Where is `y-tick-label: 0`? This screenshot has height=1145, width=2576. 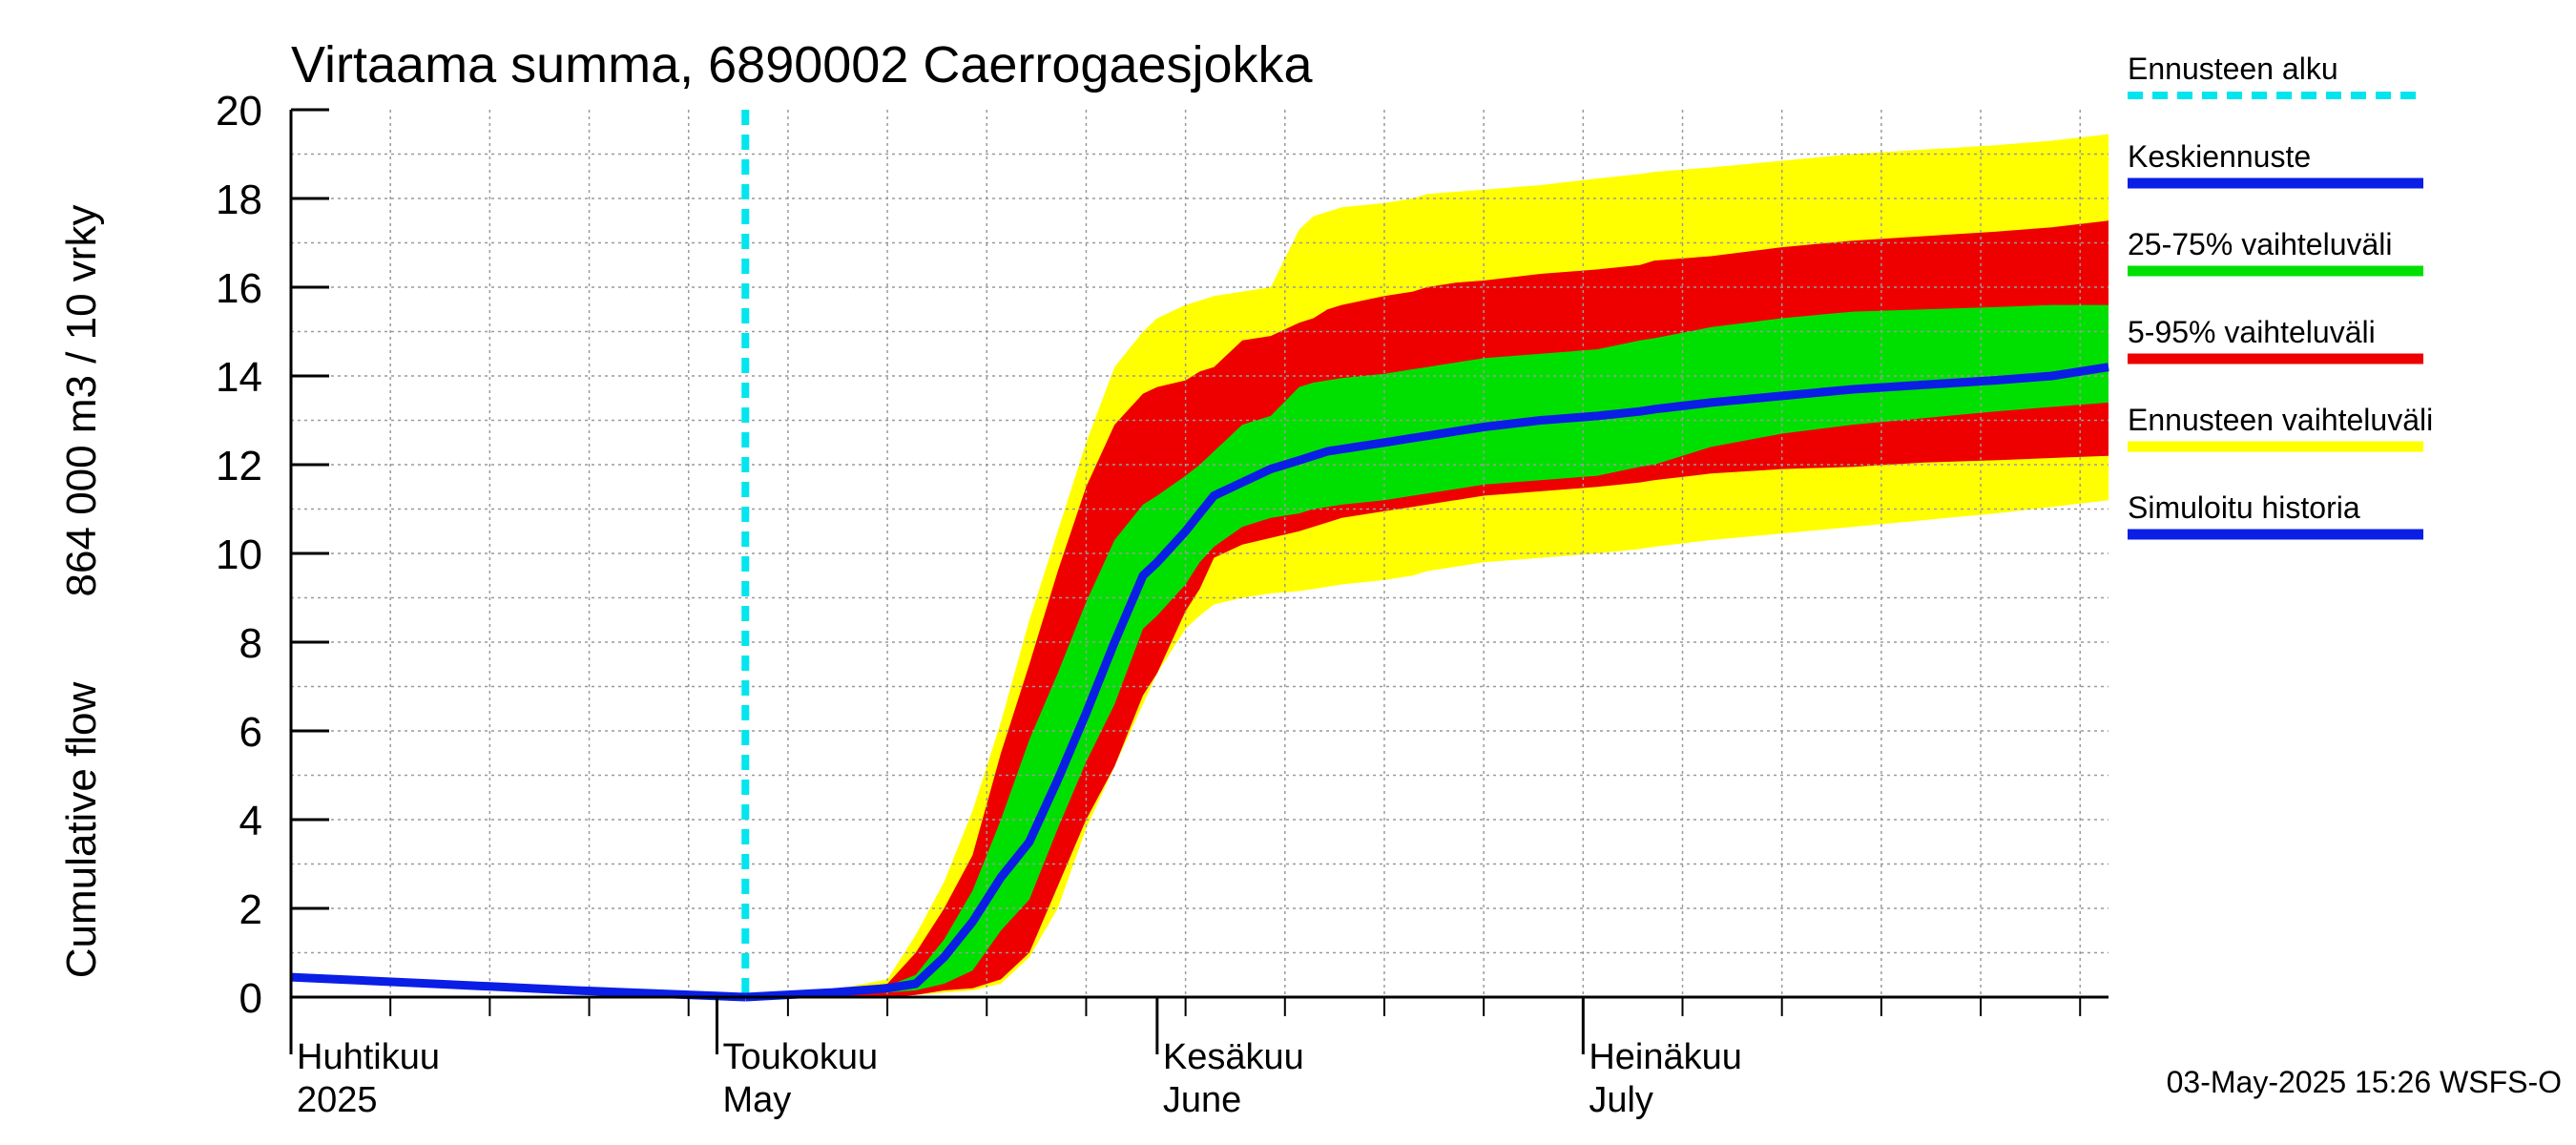 y-tick-label: 0 is located at coordinates (250, 999).